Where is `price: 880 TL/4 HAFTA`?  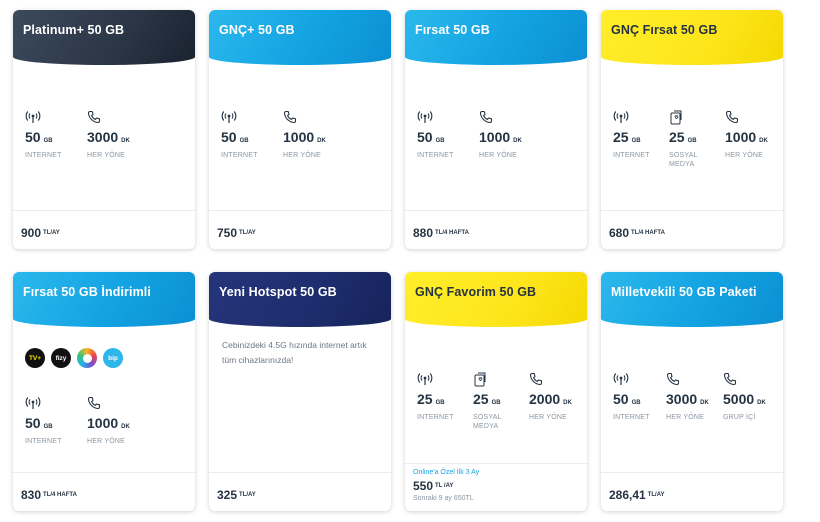 price: 880 TL/4 HAFTA is located at coordinates (441, 233).